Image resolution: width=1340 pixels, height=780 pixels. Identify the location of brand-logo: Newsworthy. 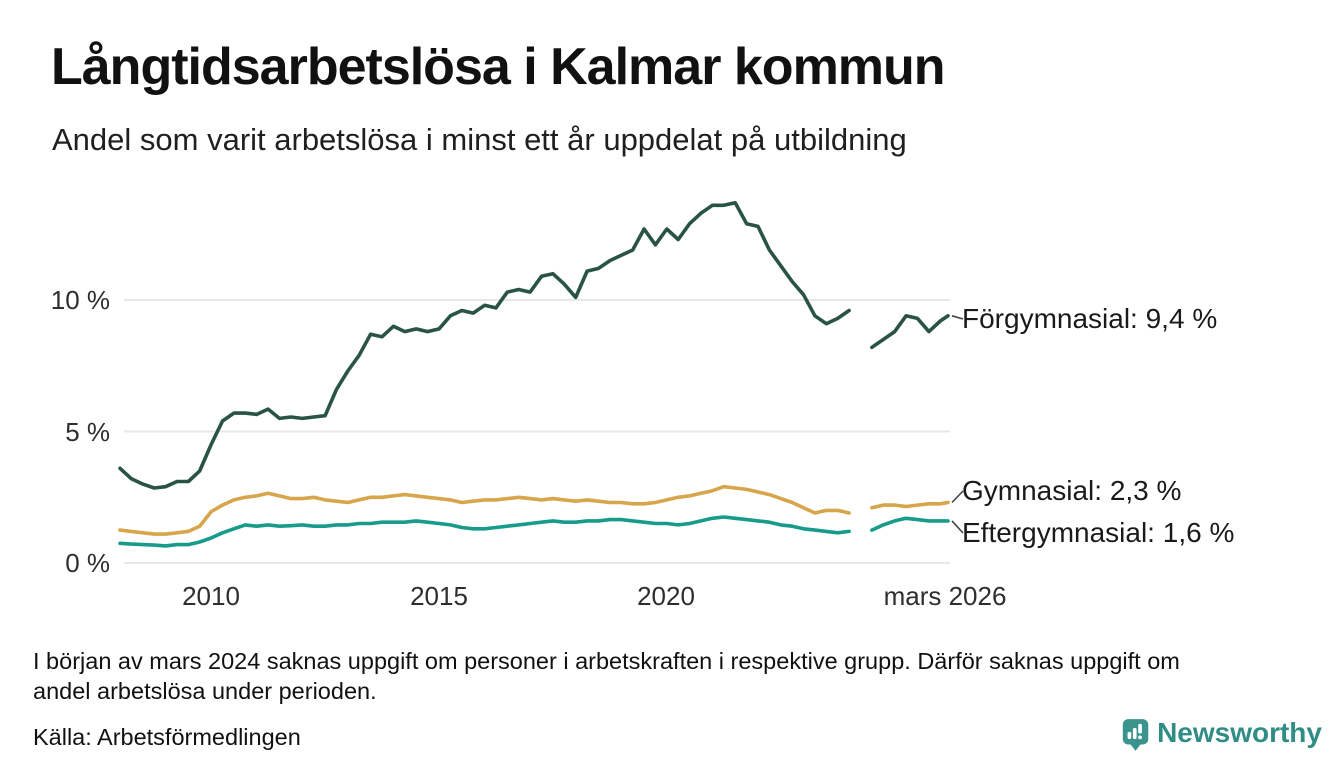
(1222, 737).